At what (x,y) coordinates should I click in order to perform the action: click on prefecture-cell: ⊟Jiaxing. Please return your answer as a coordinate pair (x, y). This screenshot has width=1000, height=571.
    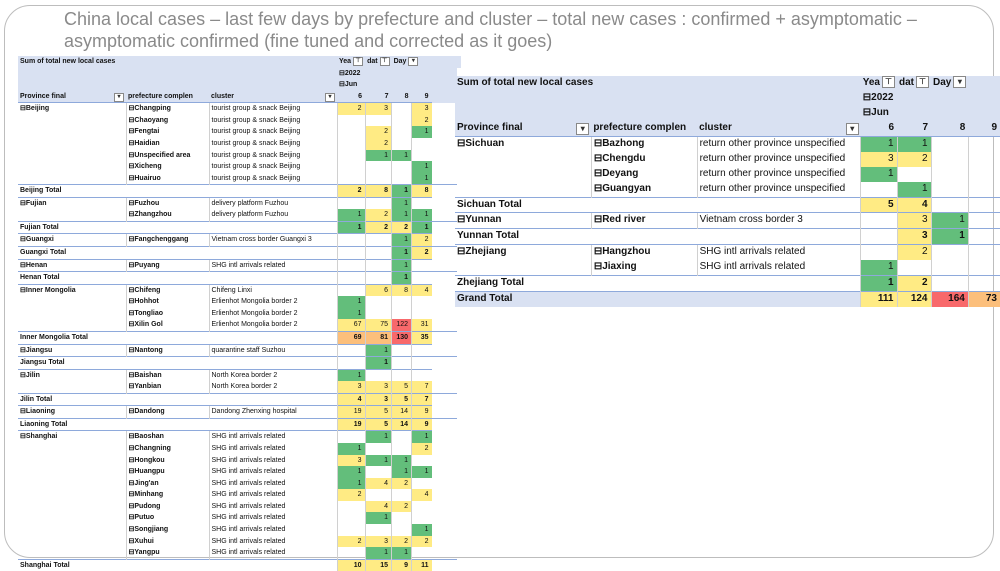
    Looking at the image, I should click on (644, 268).